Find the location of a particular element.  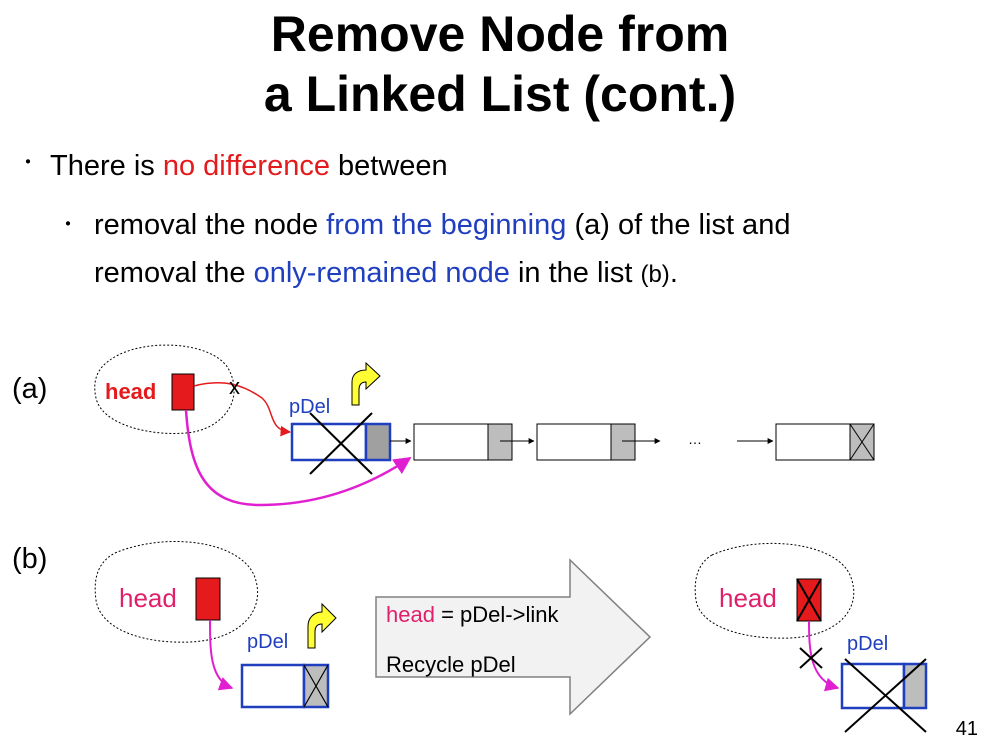

head-label-b: head is located at coordinates (148, 598).